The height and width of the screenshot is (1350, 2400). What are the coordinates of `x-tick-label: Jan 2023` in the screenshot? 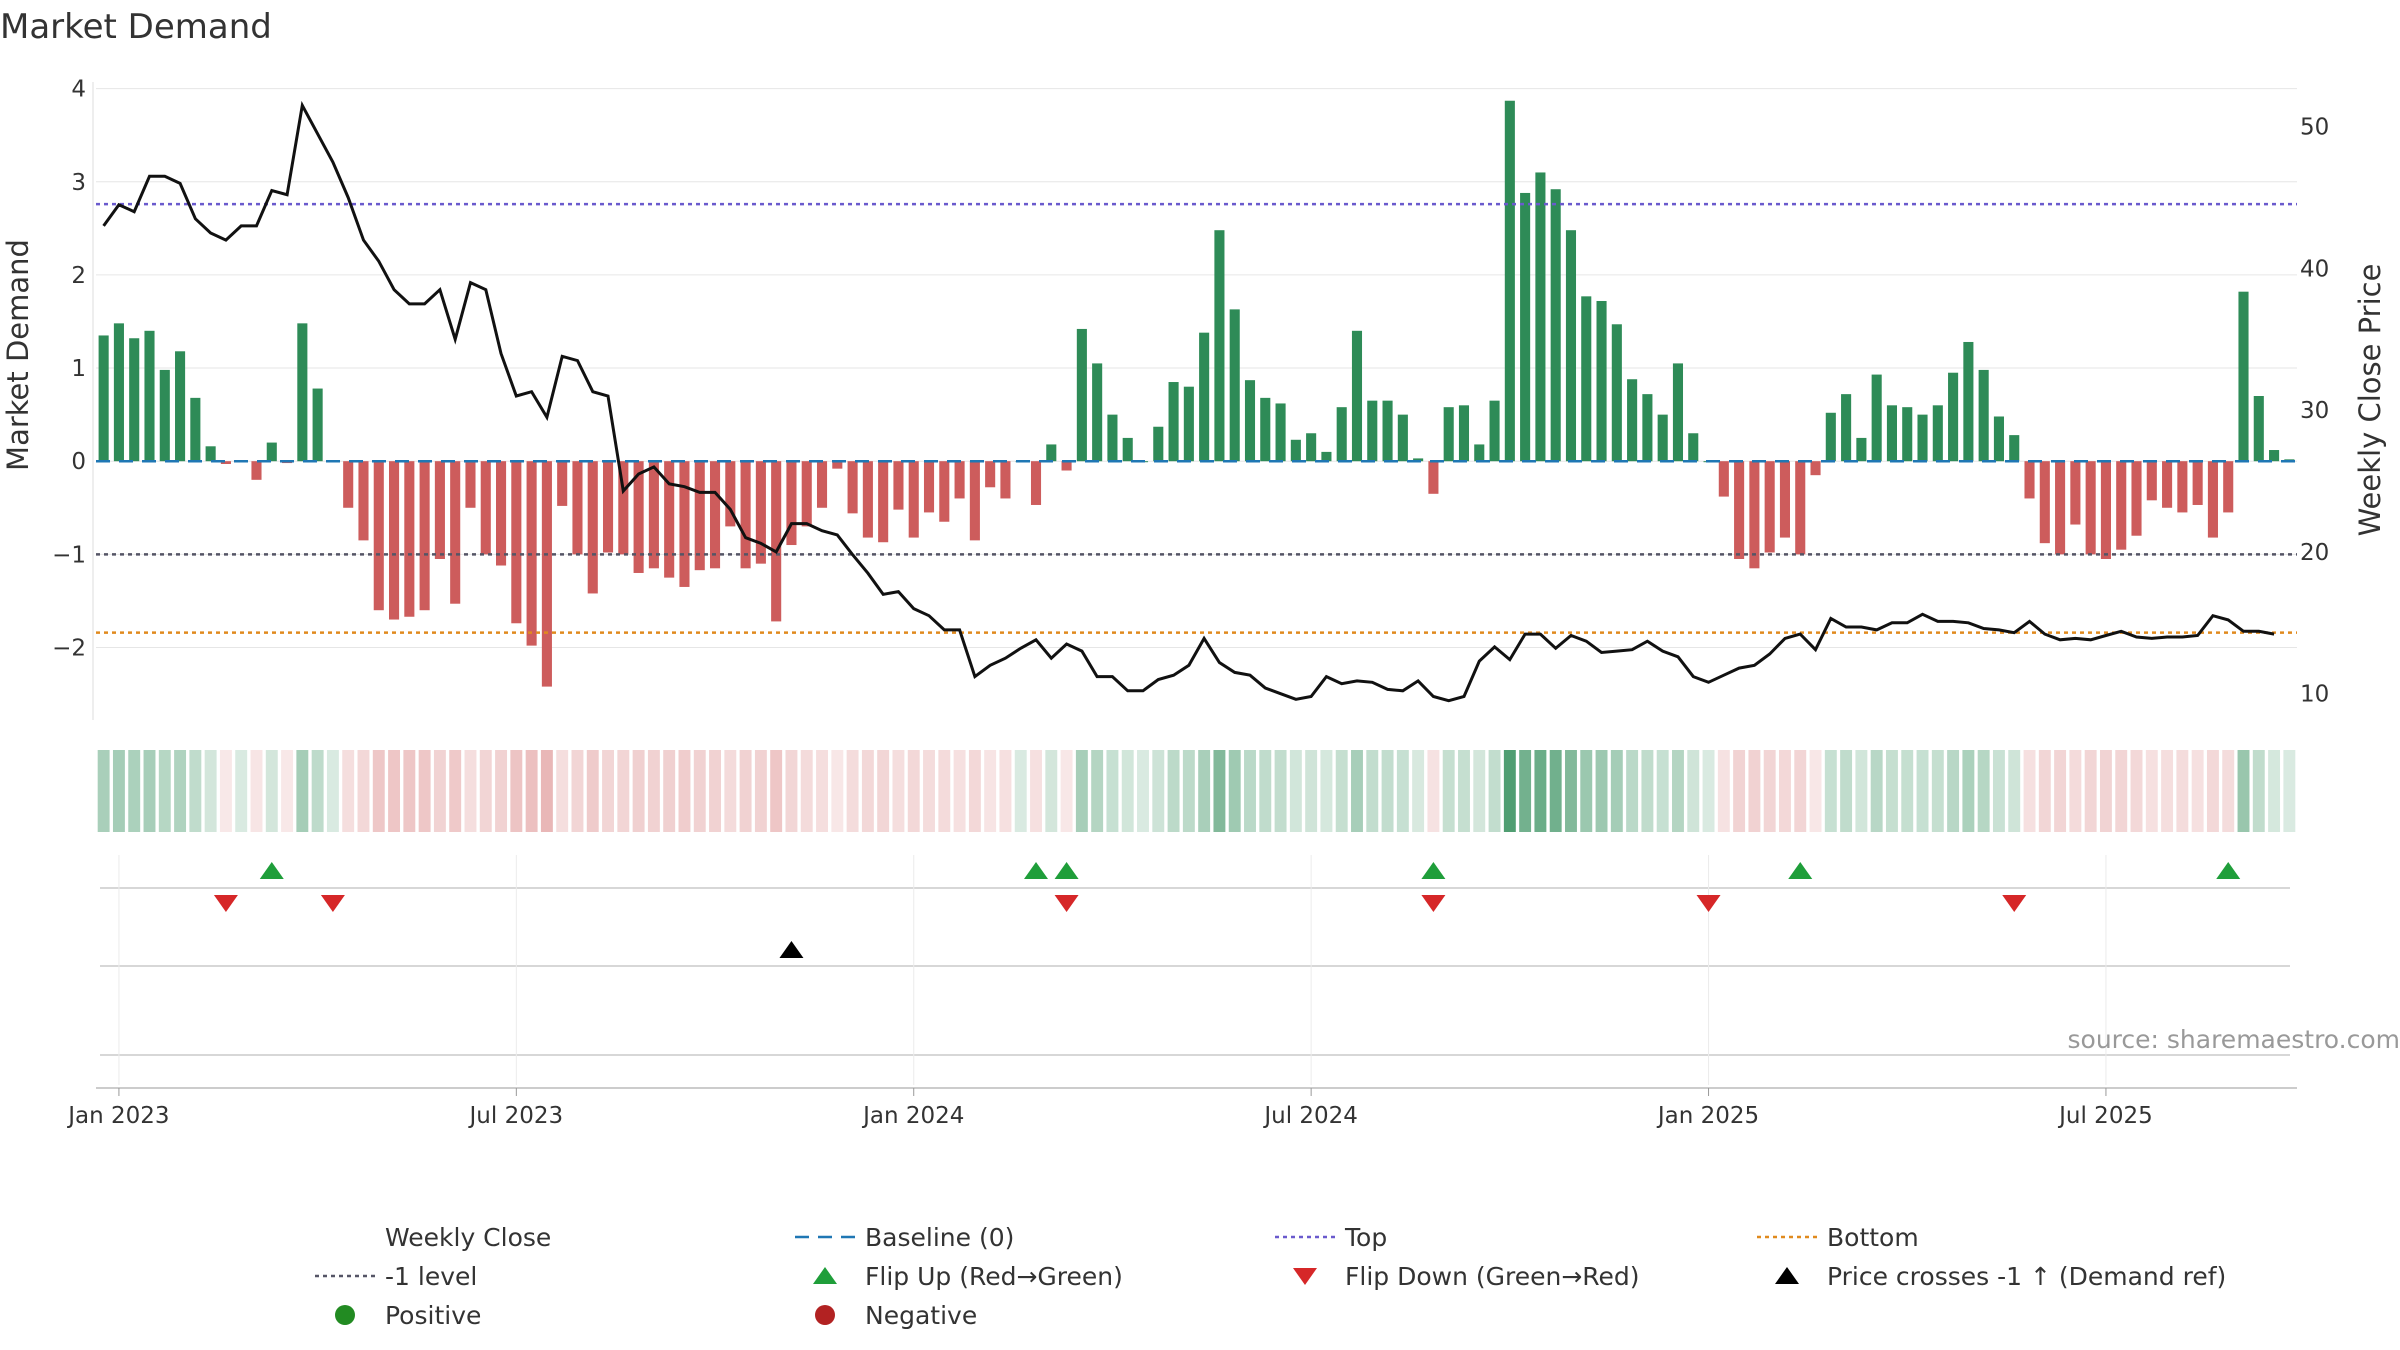 It's located at (117, 1116).